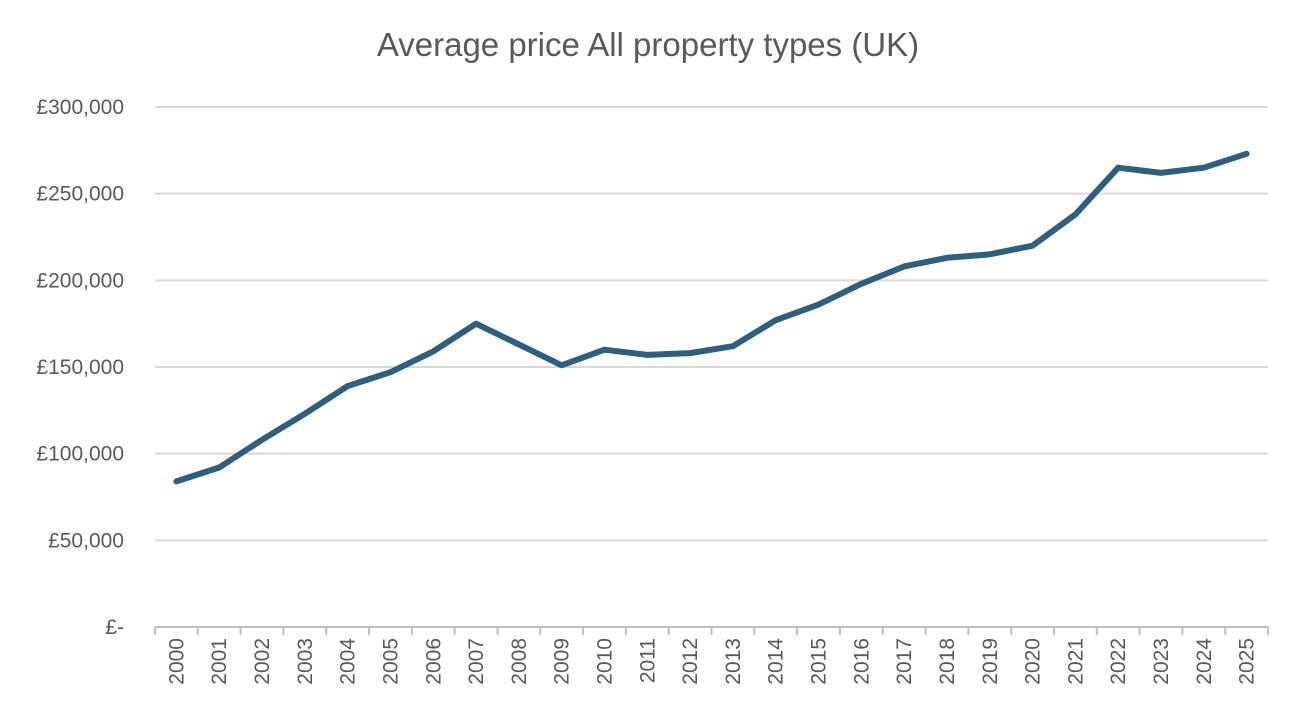 This screenshot has width=1296, height=712. I want to click on y-tick-label: £100,000, so click(80, 454).